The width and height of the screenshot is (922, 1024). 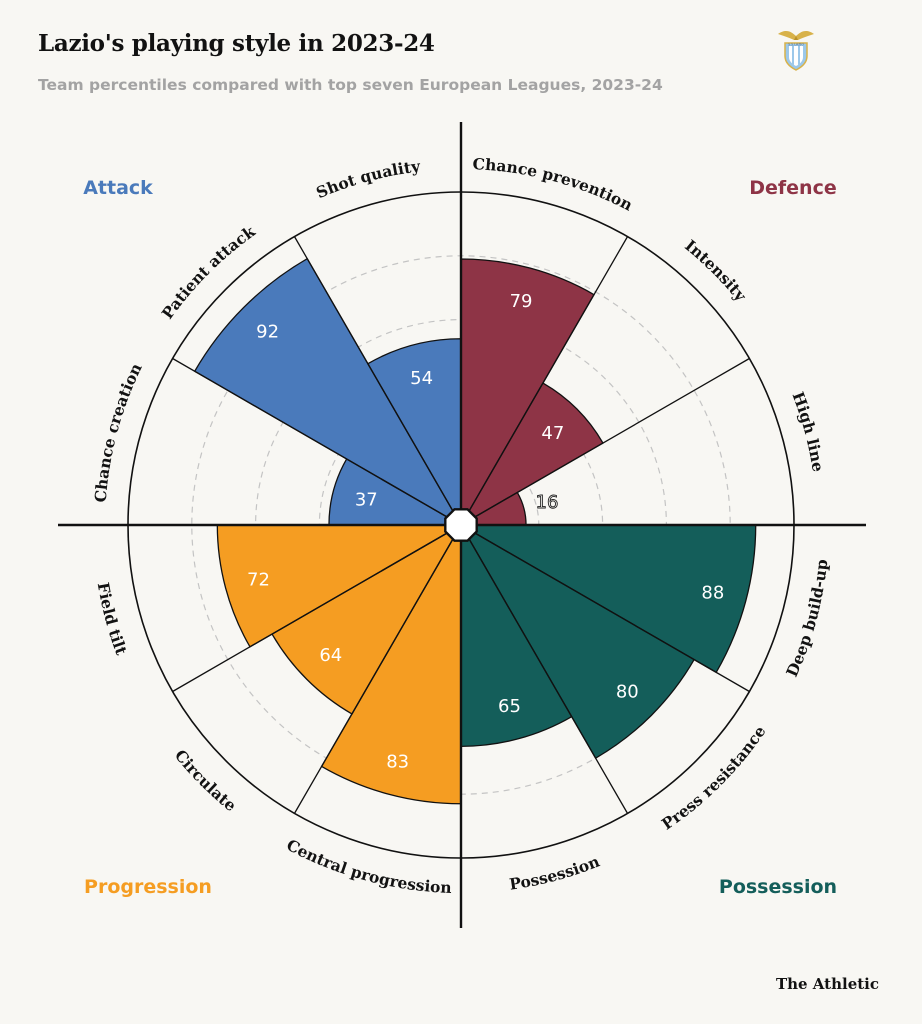 What do you see at coordinates (397, 761) in the screenshot?
I see `value-label-central-progression: 83` at bounding box center [397, 761].